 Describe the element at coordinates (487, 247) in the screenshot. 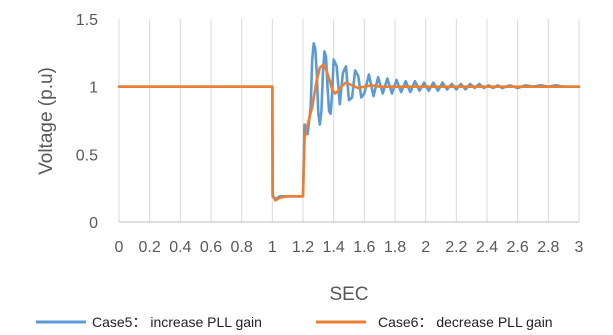

I see `x-tick-label: 2.4` at that location.